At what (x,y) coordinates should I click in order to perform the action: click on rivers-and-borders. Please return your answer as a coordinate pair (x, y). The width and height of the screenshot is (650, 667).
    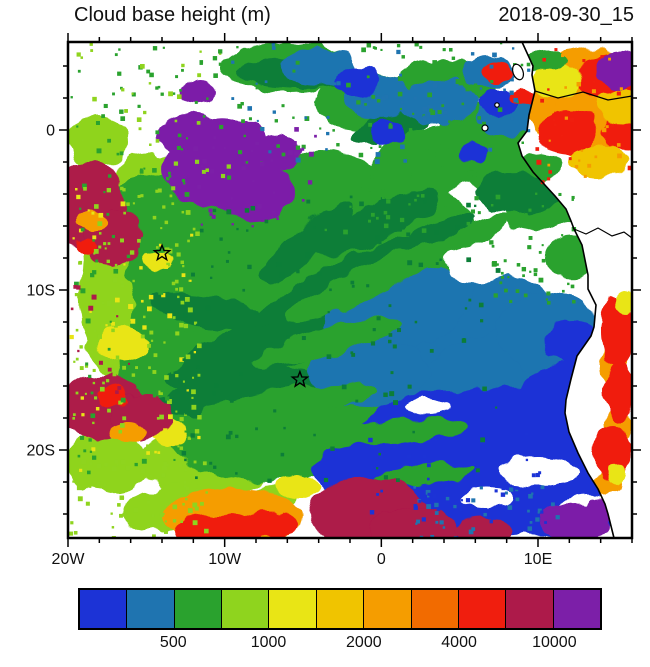
    Looking at the image, I should click on (583, 164).